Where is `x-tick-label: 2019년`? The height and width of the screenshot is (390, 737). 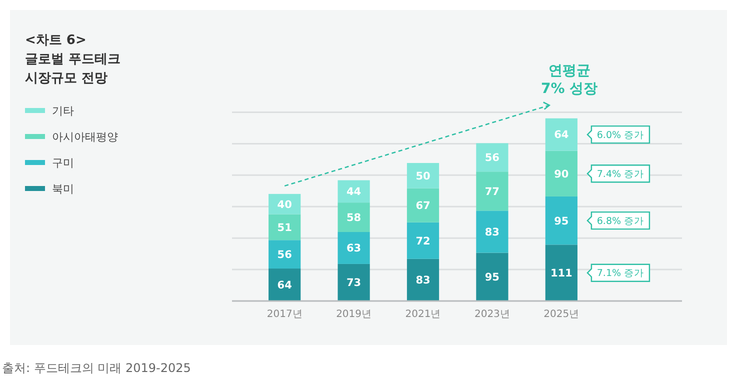 x-tick-label: 2019년 is located at coordinates (354, 314).